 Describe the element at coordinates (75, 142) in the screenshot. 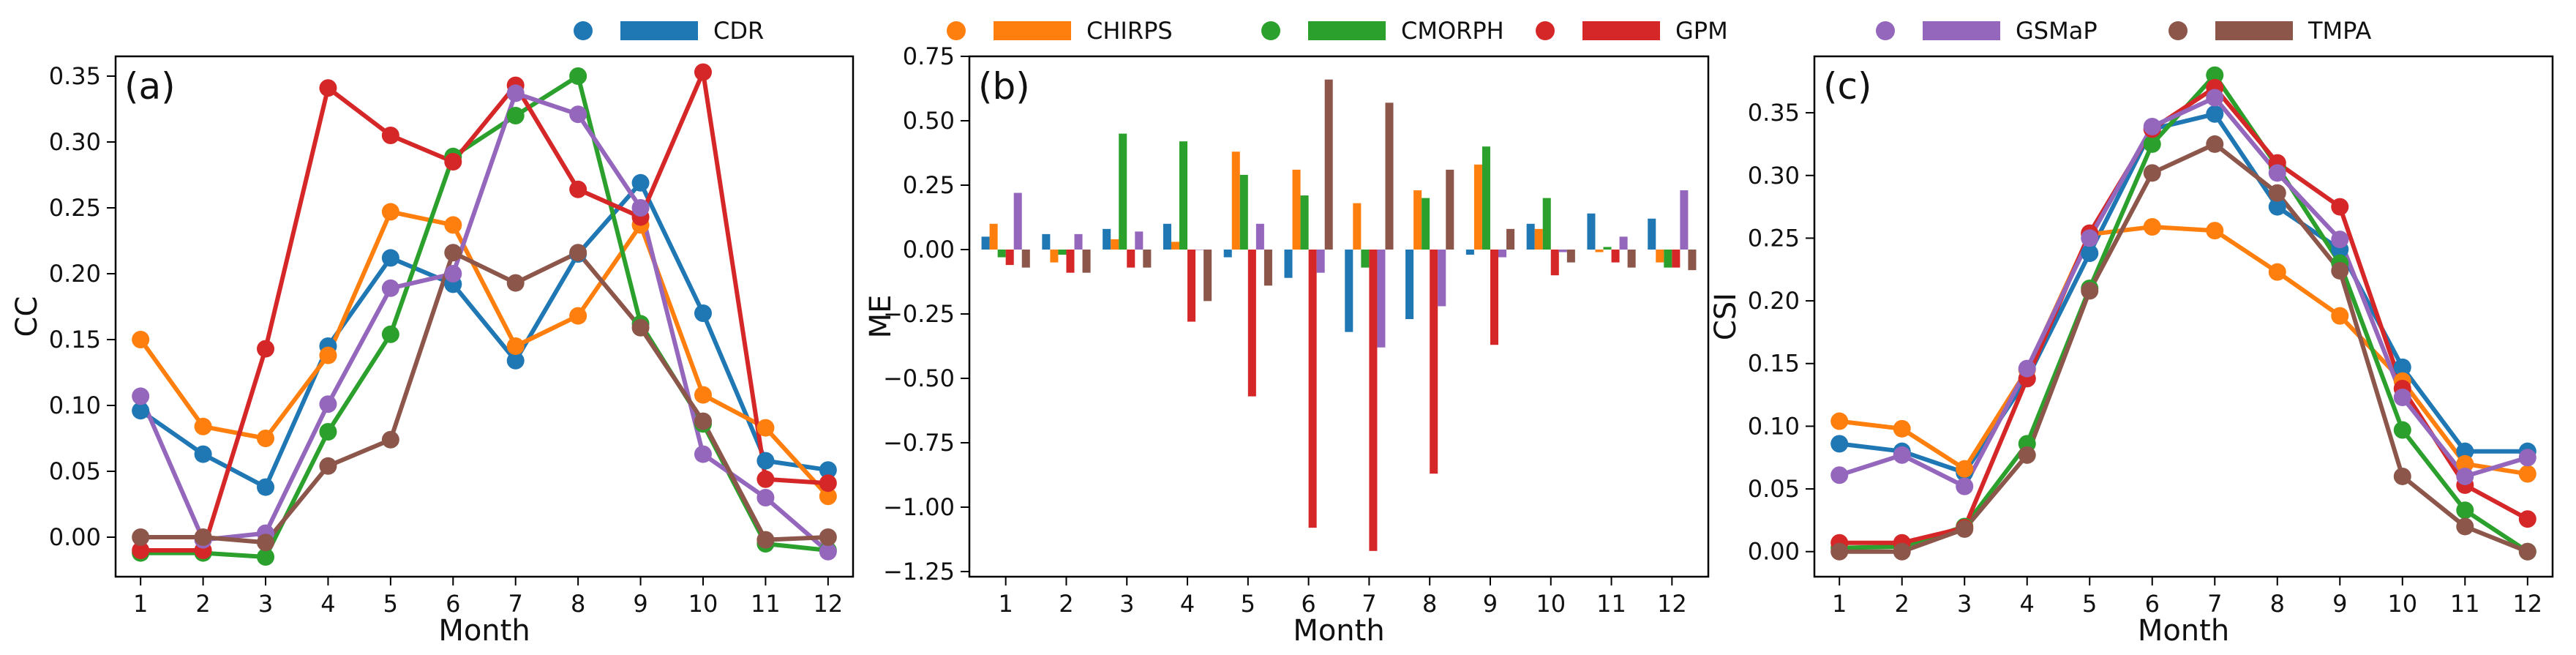

I see `y-tick-label: 0.30` at that location.